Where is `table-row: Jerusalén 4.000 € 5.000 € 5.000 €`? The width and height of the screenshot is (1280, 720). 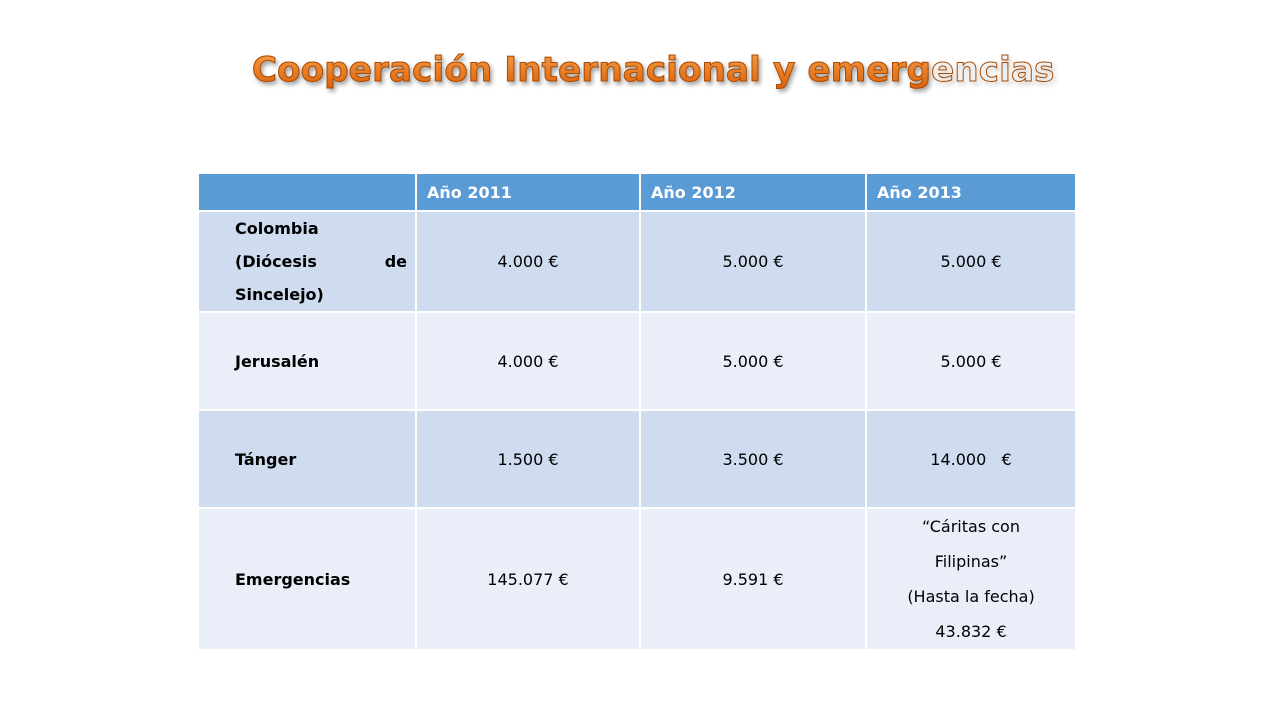 table-row: Jerusalén 4.000 € 5.000 € 5.000 € is located at coordinates (637, 361).